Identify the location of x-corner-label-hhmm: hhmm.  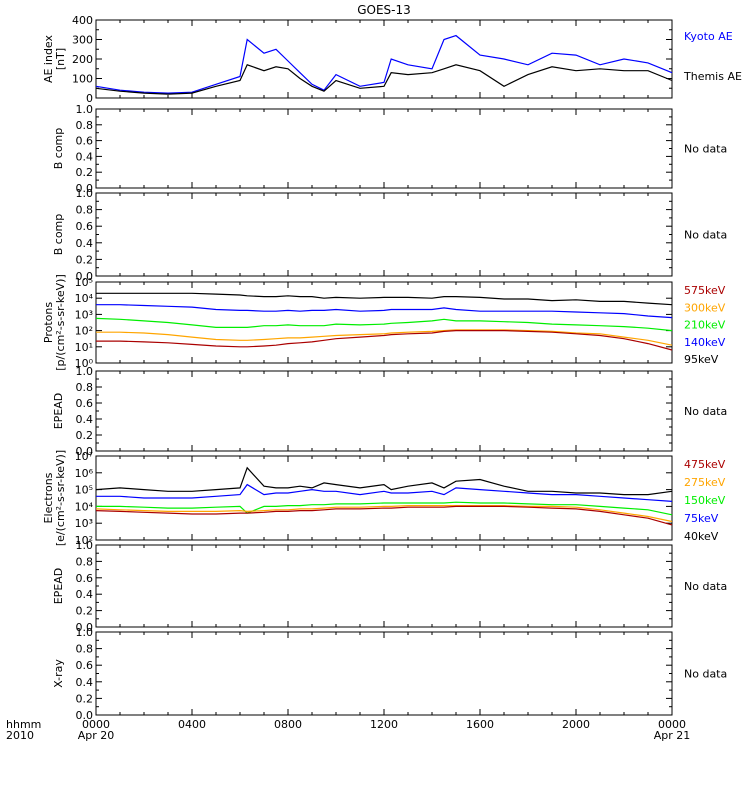
(23, 724).